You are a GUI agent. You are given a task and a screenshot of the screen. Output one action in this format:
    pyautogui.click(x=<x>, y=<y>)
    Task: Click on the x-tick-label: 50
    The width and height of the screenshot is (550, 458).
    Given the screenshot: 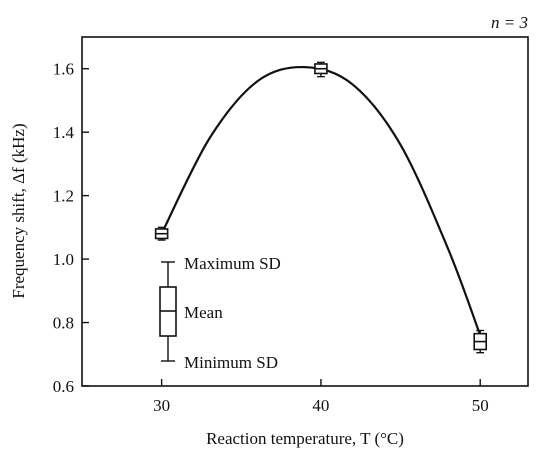 What is the action you would take?
    pyautogui.click(x=480, y=405)
    